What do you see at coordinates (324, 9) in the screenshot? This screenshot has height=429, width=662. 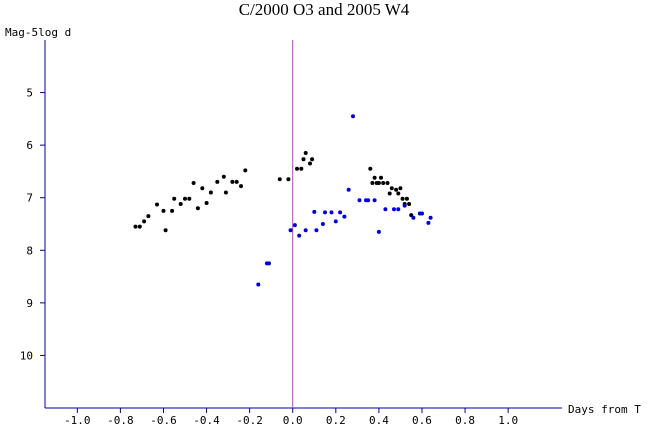 I see `chart-title: C/2000 O3 and 2005 W4` at bounding box center [324, 9].